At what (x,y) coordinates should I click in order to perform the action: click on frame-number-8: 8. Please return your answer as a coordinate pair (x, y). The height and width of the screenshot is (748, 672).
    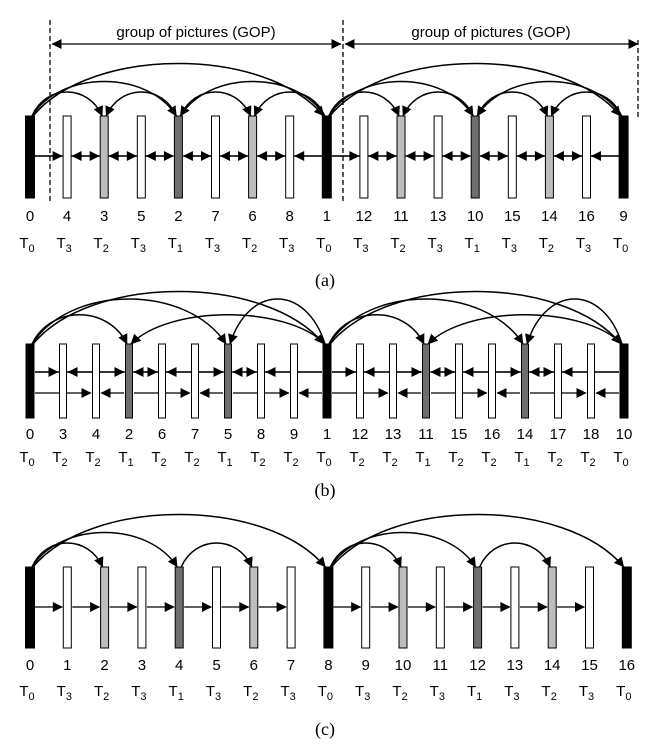
    Looking at the image, I should click on (261, 434).